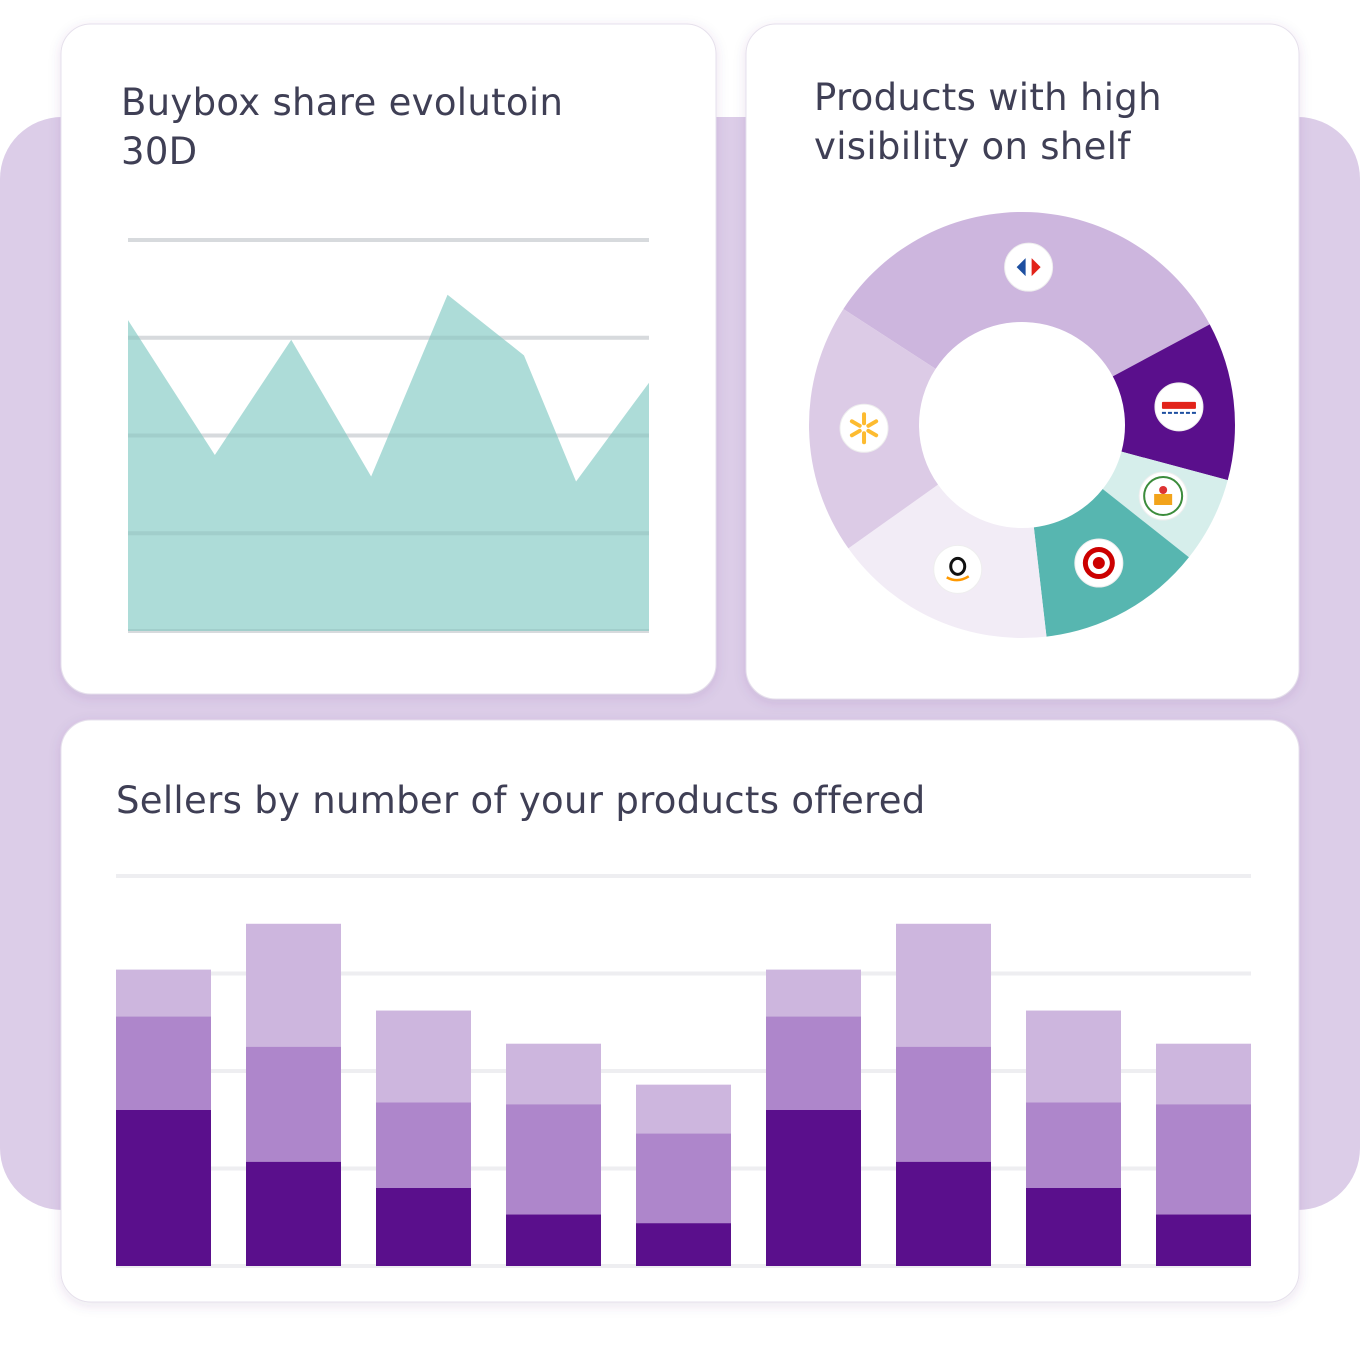 This screenshot has width=1360, height=1349. I want to click on area, so click(388, 462).